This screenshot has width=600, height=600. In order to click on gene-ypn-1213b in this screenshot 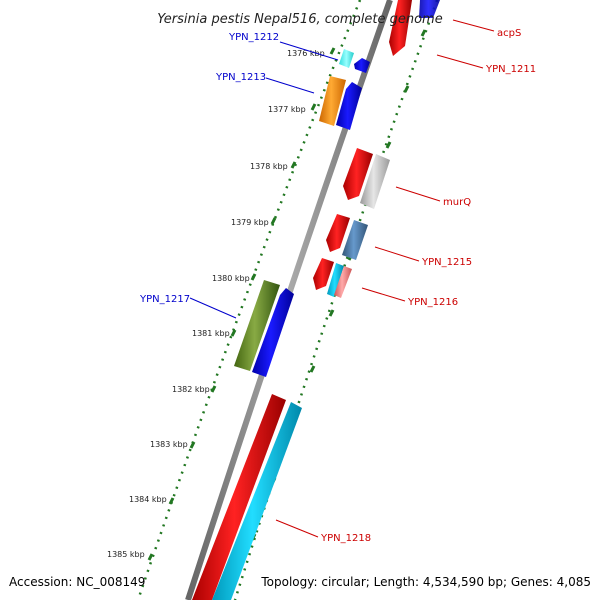, I will do `click(349, 106)`.